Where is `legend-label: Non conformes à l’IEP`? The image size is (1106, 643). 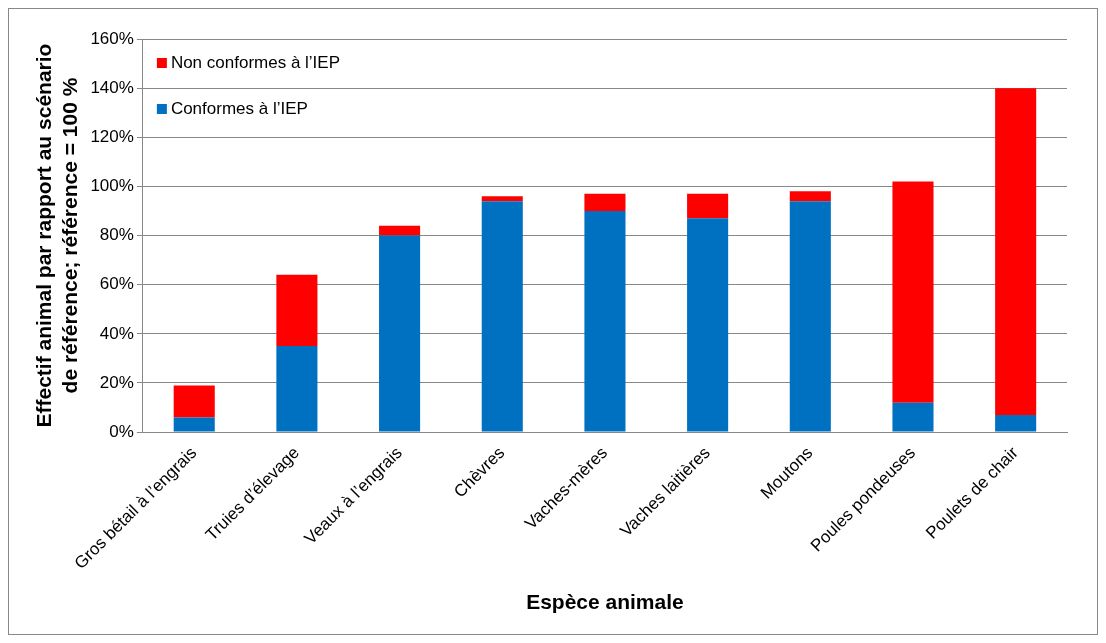 legend-label: Non conformes à l’IEP is located at coordinates (255, 62).